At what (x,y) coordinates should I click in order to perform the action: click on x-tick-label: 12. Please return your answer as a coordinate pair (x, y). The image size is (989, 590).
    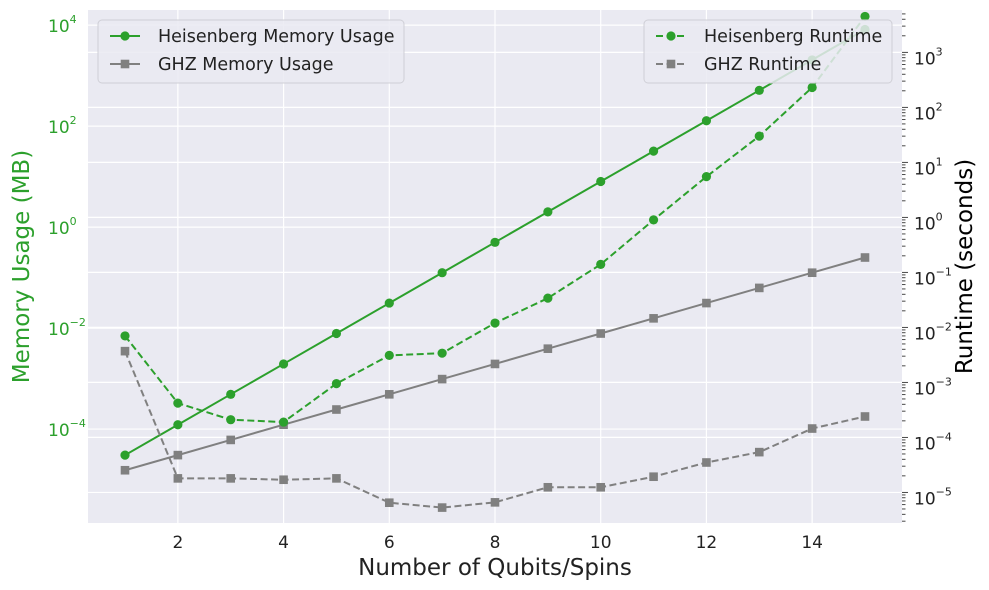
    Looking at the image, I should click on (707, 543).